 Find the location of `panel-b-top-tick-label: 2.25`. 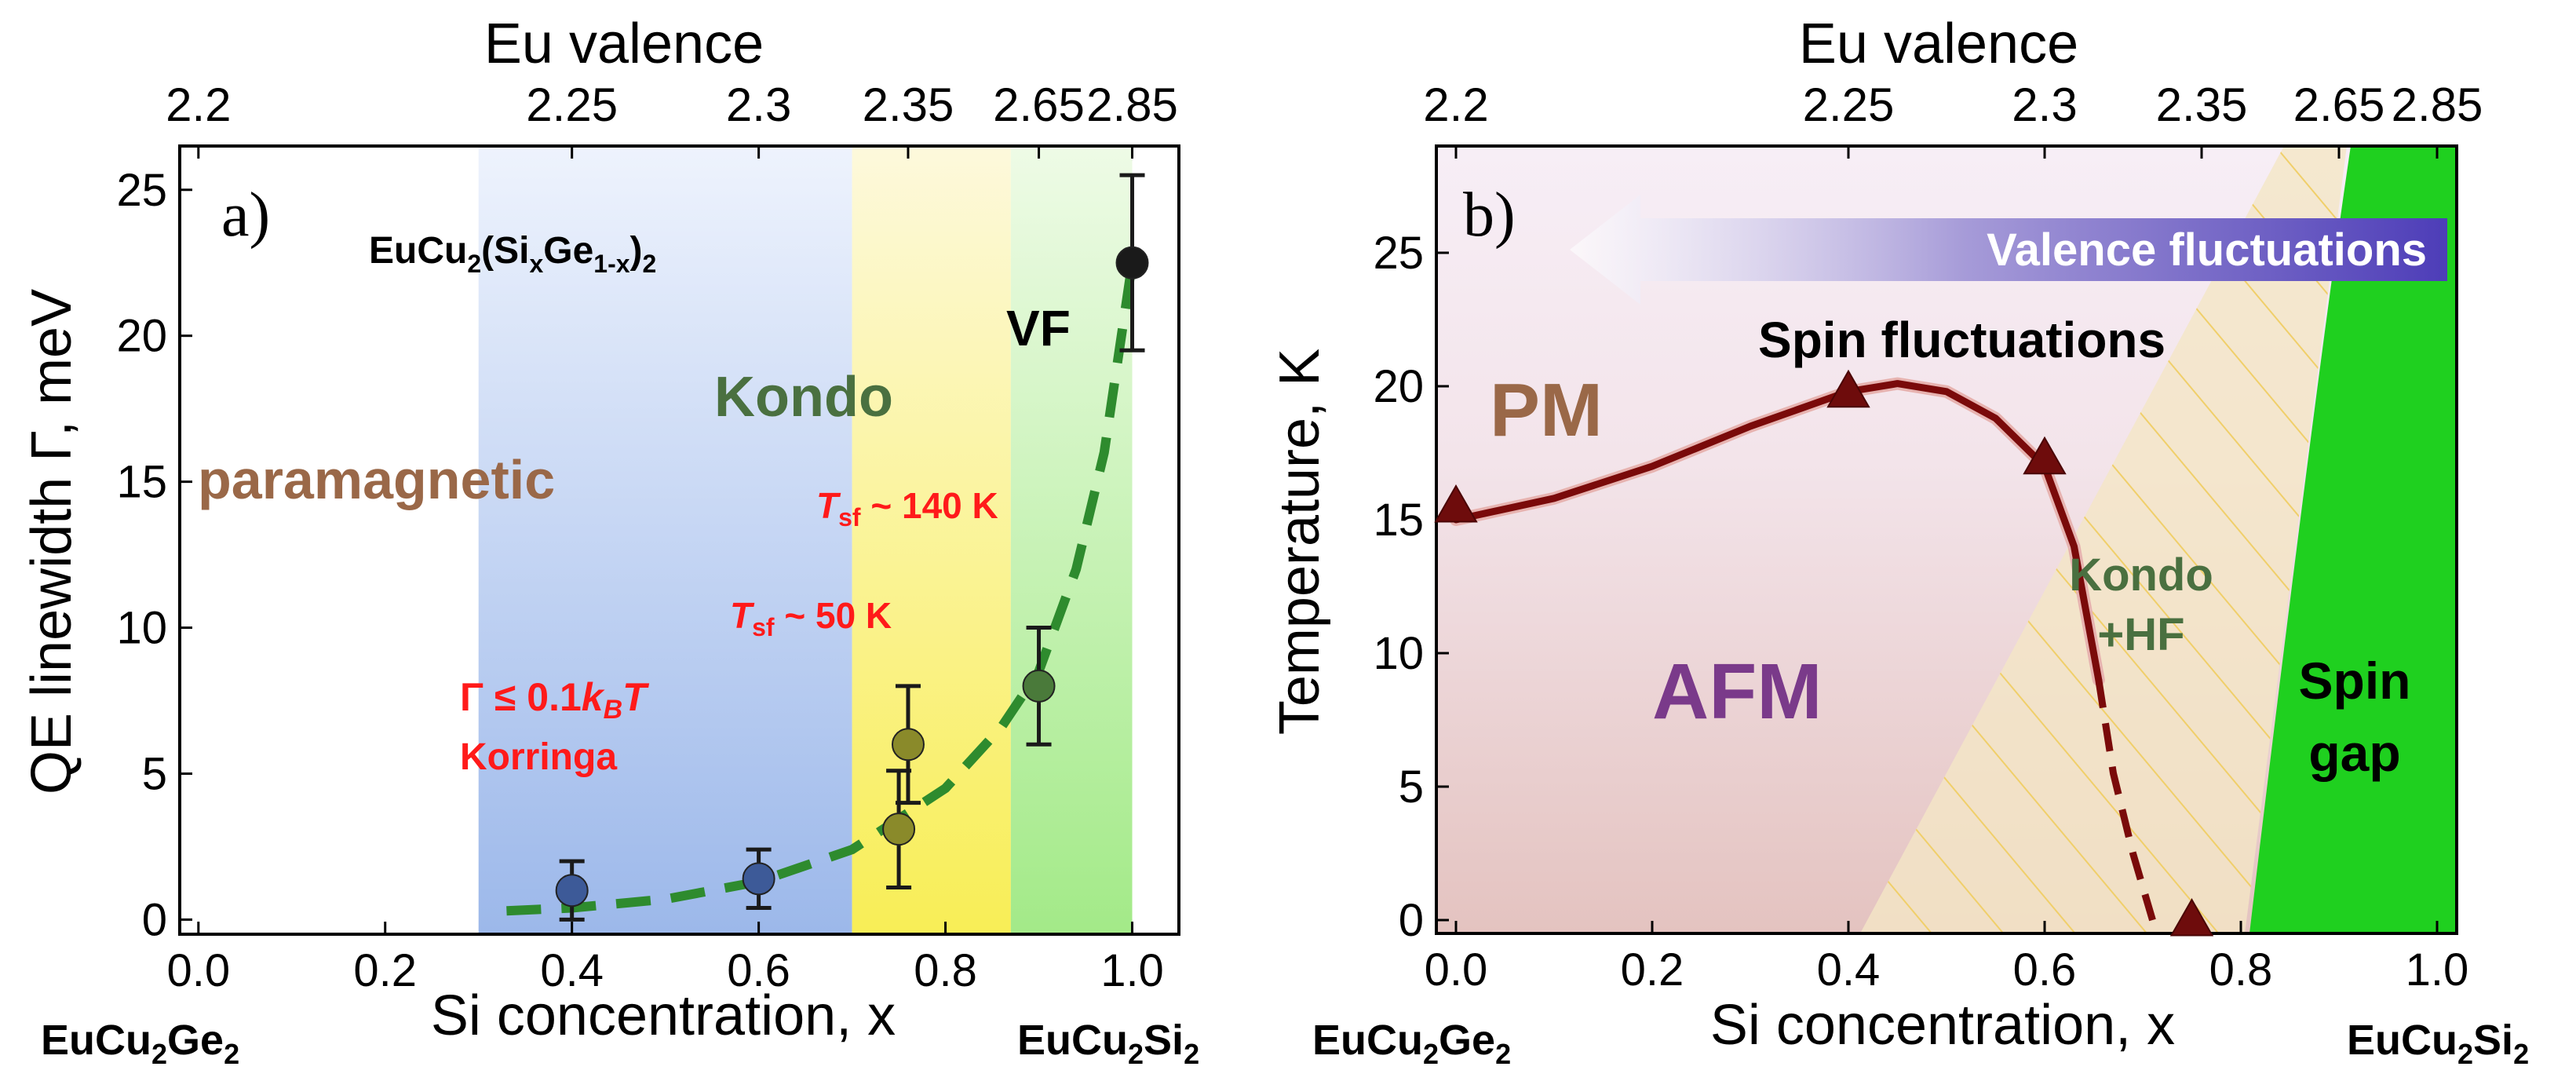

panel-b-top-tick-label: 2.25 is located at coordinates (1849, 105).